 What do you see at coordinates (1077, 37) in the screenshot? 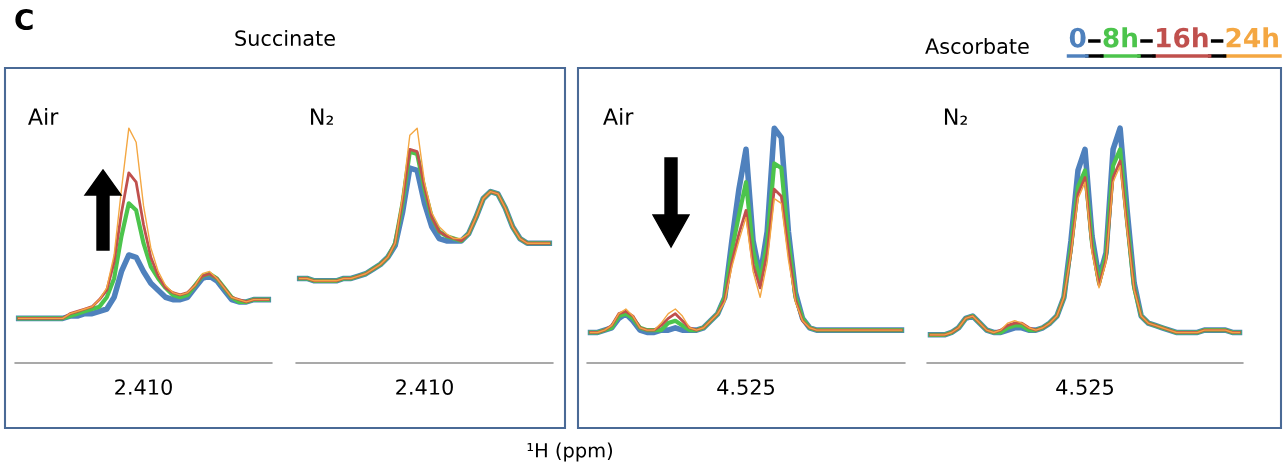
I see `text: 0` at bounding box center [1077, 37].